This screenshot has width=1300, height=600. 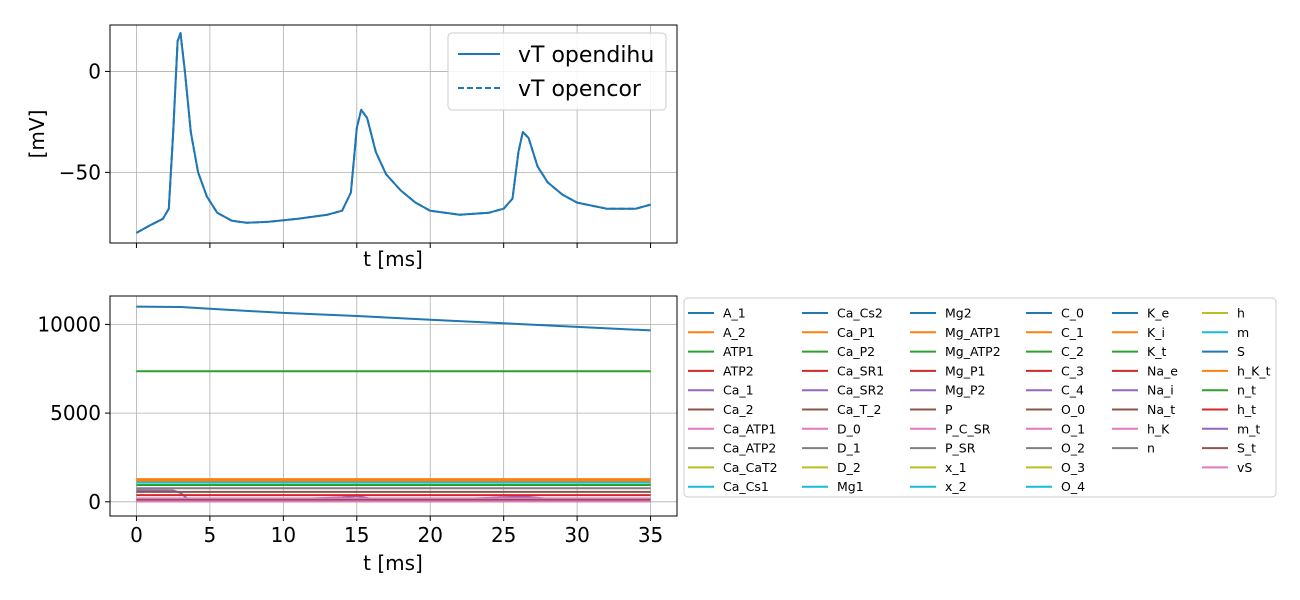 I want to click on bottom-lines, so click(x=393, y=404).